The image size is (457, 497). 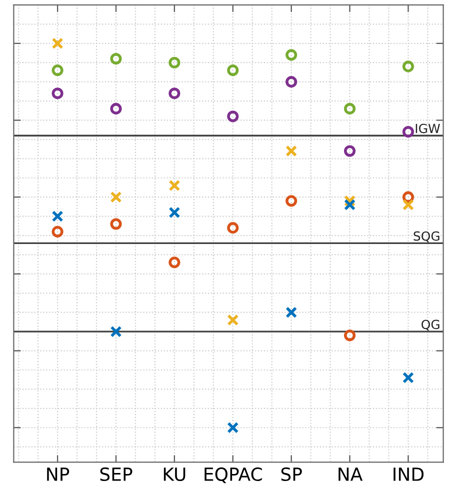 What do you see at coordinates (350, 474) in the screenshot?
I see `x-tick-label: NA` at bounding box center [350, 474].